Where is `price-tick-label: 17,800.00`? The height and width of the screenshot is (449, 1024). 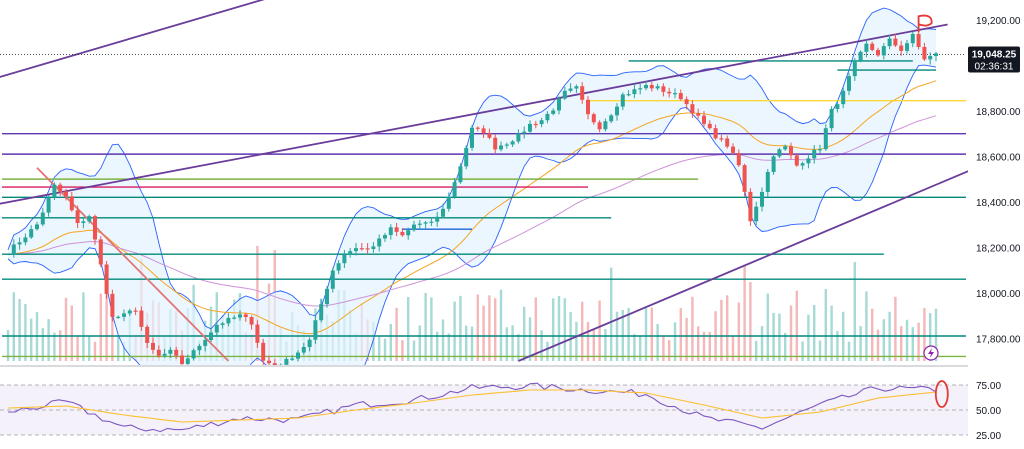
price-tick-label: 17,800.00 is located at coordinates (998, 339).